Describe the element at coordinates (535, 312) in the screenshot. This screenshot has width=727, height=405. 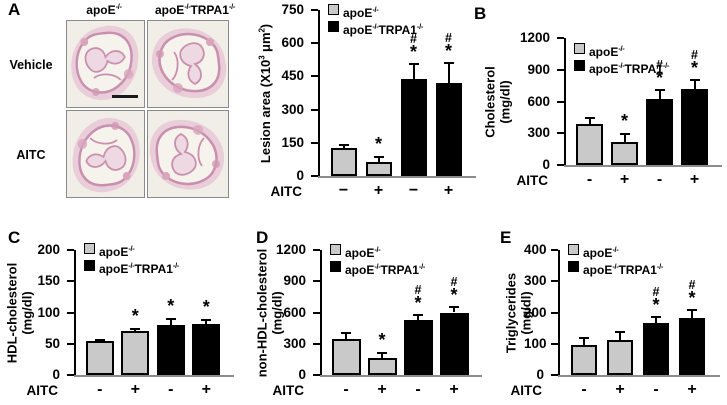
I see `y-tick-label: 200` at that location.